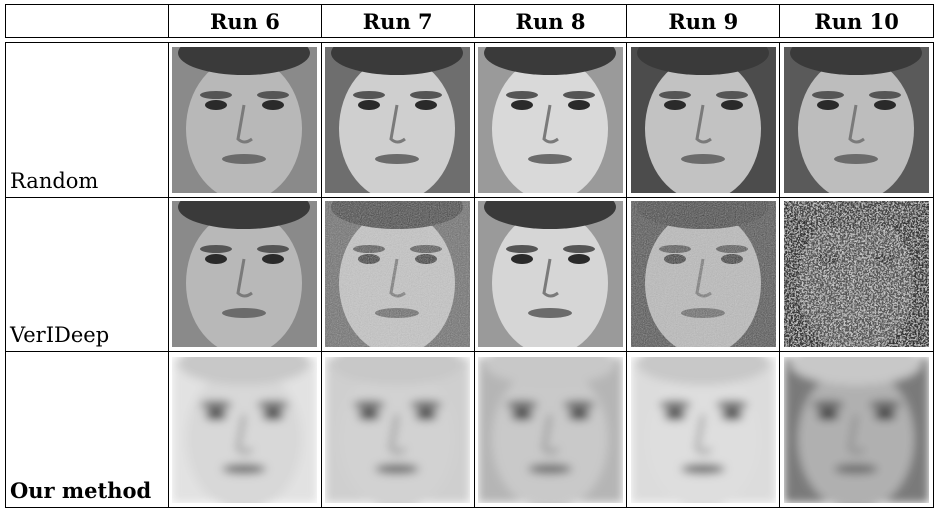 The width and height of the screenshot is (941, 513). What do you see at coordinates (87, 120) in the screenshot?
I see `row-label-random: Random` at bounding box center [87, 120].